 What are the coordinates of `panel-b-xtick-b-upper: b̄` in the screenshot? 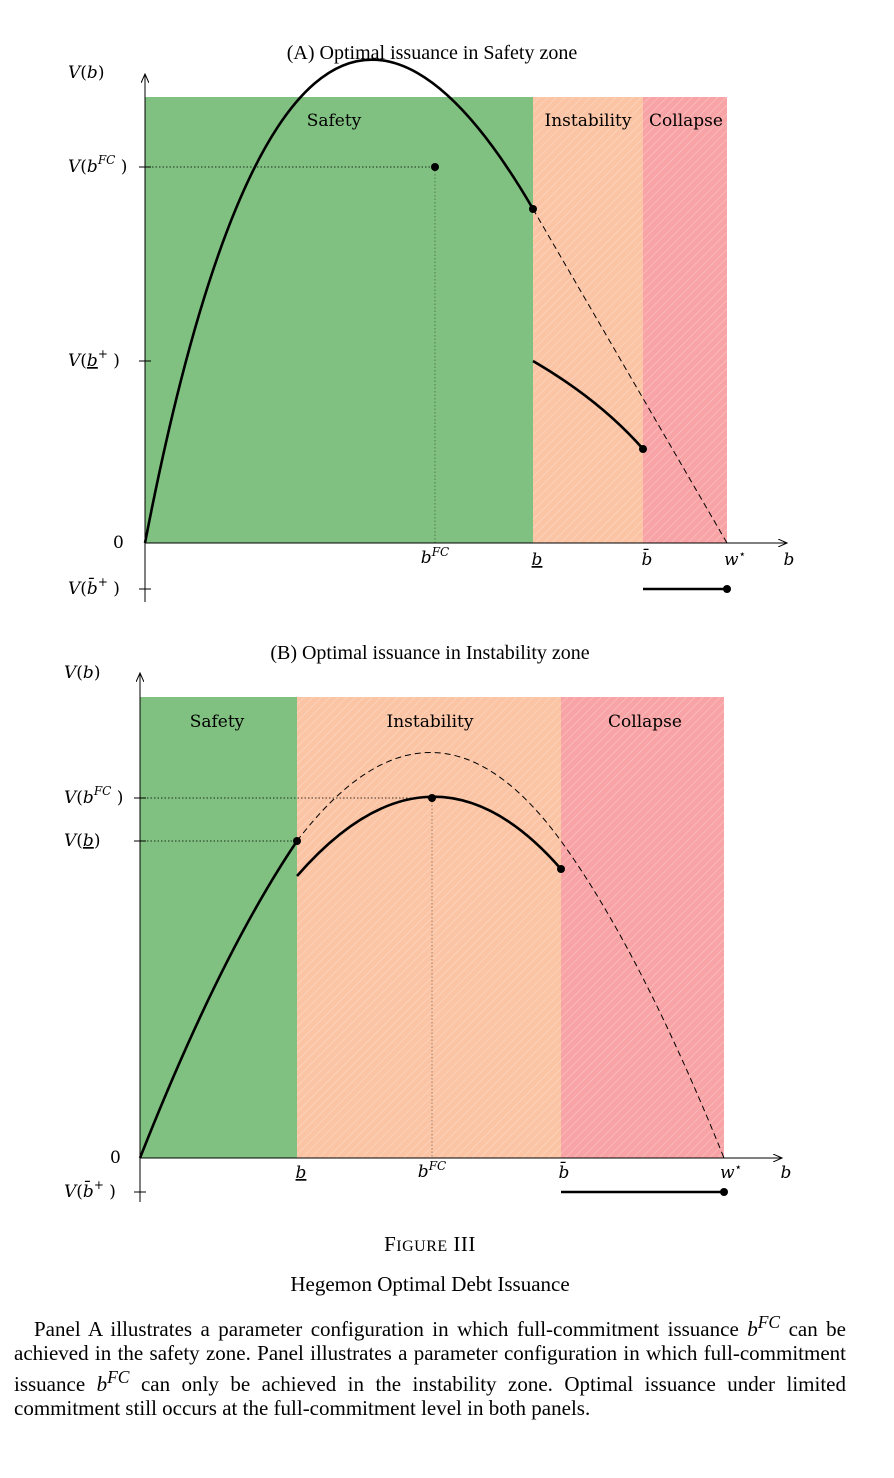 It's located at (564, 1171).